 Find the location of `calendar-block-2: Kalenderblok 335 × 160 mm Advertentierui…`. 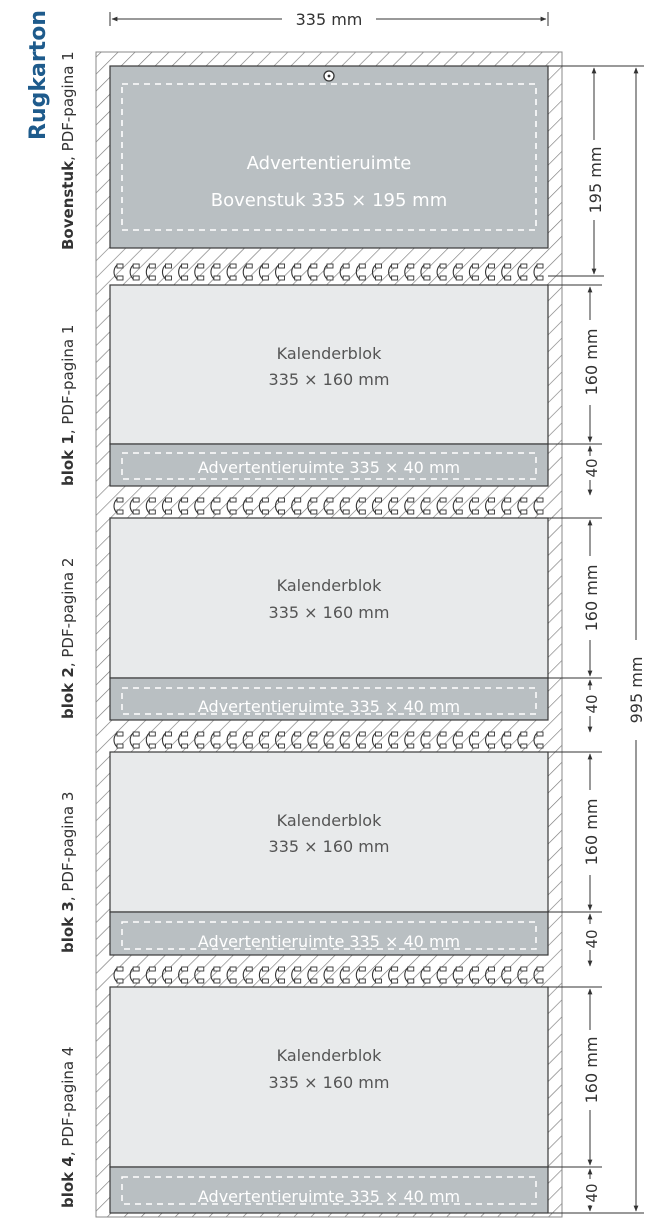

calendar-block-2: Kalenderblok 335 × 160 mm Advertentierui… is located at coordinates (330, 625).